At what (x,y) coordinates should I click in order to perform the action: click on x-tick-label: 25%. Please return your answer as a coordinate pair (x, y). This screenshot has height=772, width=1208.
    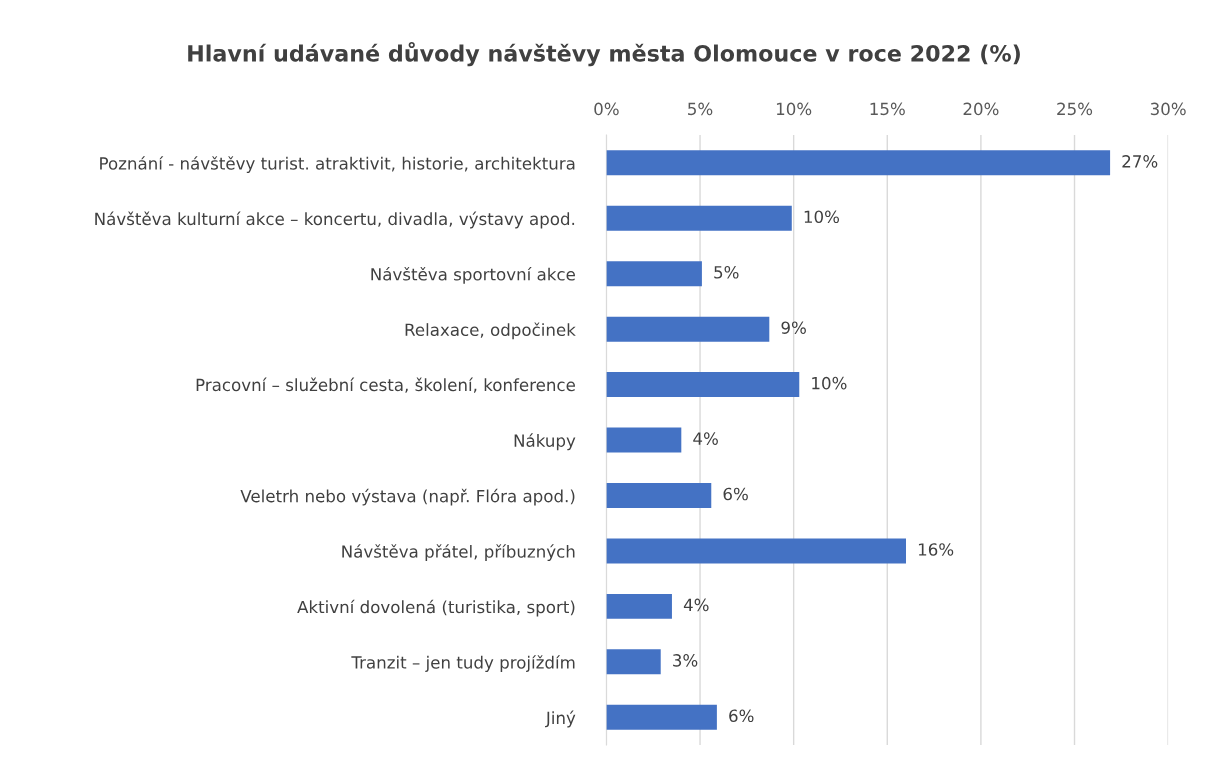
    Looking at the image, I should click on (1075, 109).